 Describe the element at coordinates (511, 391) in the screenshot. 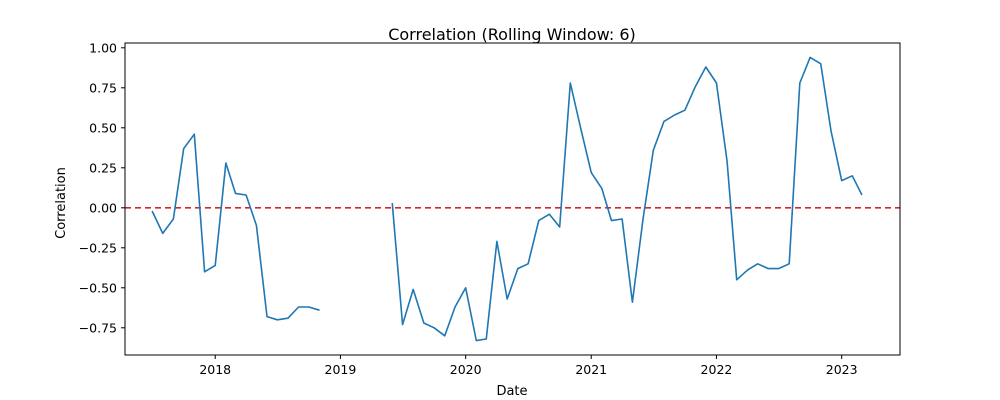

I see `x-axis-label: Date` at that location.